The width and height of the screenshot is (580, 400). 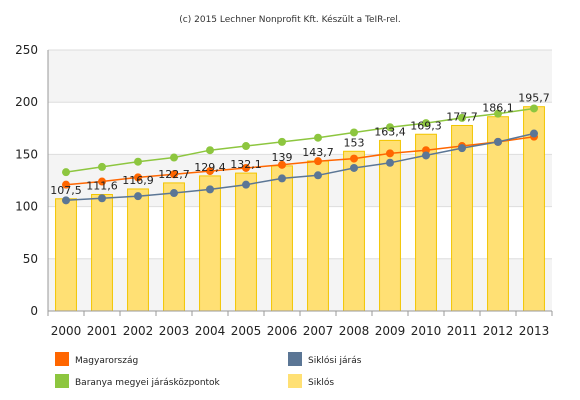 What do you see at coordinates (534, 133) in the screenshot?
I see `point-sikl-si-j-r-s-2013` at bounding box center [534, 133].